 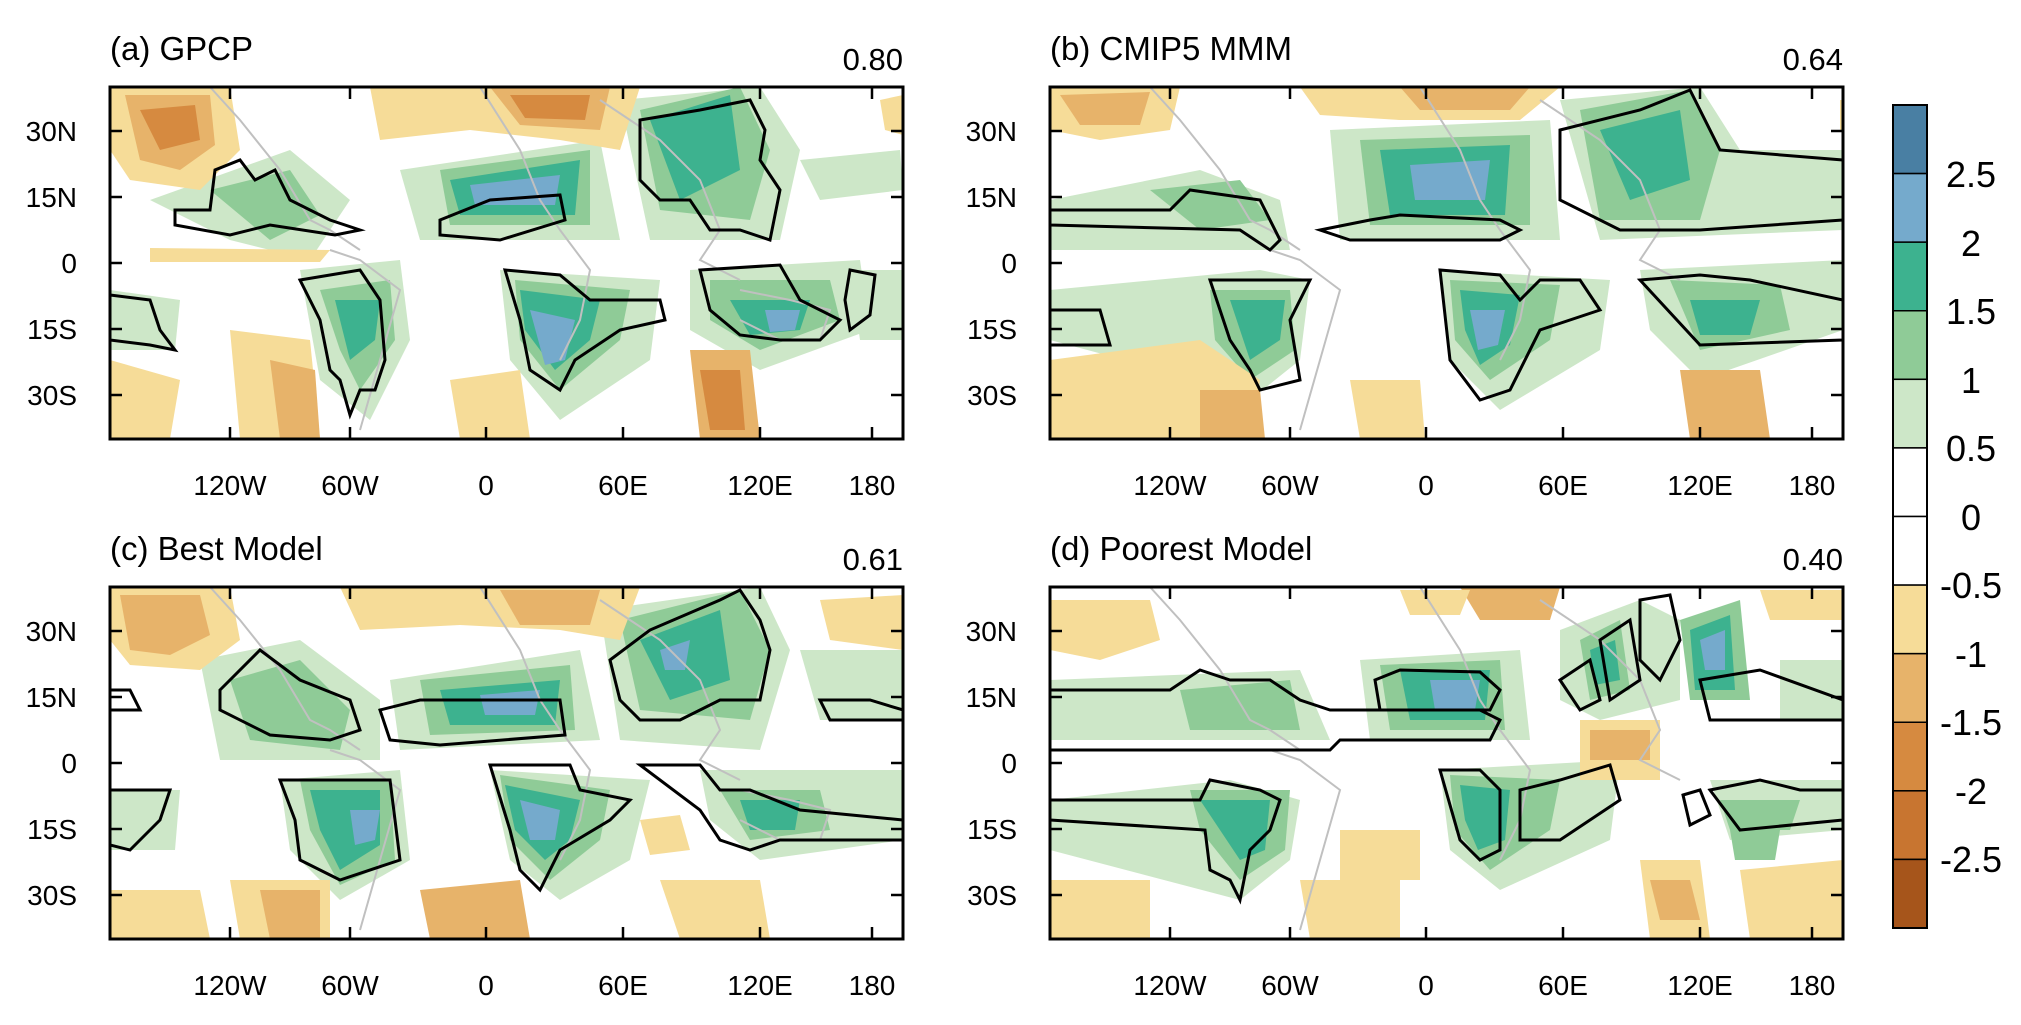 What do you see at coordinates (1171, 48) in the screenshot?
I see `panel-b-title: (b) CMIP5 MMM` at bounding box center [1171, 48].